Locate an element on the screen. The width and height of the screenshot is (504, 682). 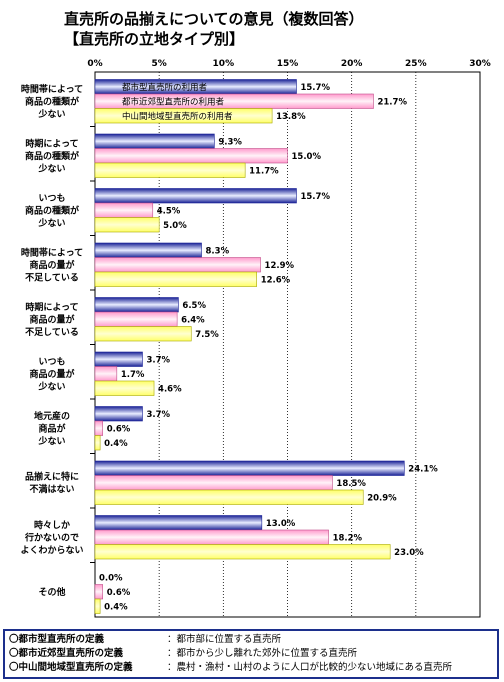
data-label: 3.7% is located at coordinates (158, 415).